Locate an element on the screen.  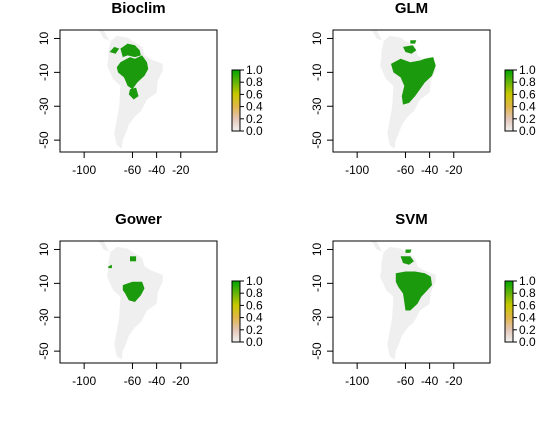
panel-title: GLM is located at coordinates (411, 8).